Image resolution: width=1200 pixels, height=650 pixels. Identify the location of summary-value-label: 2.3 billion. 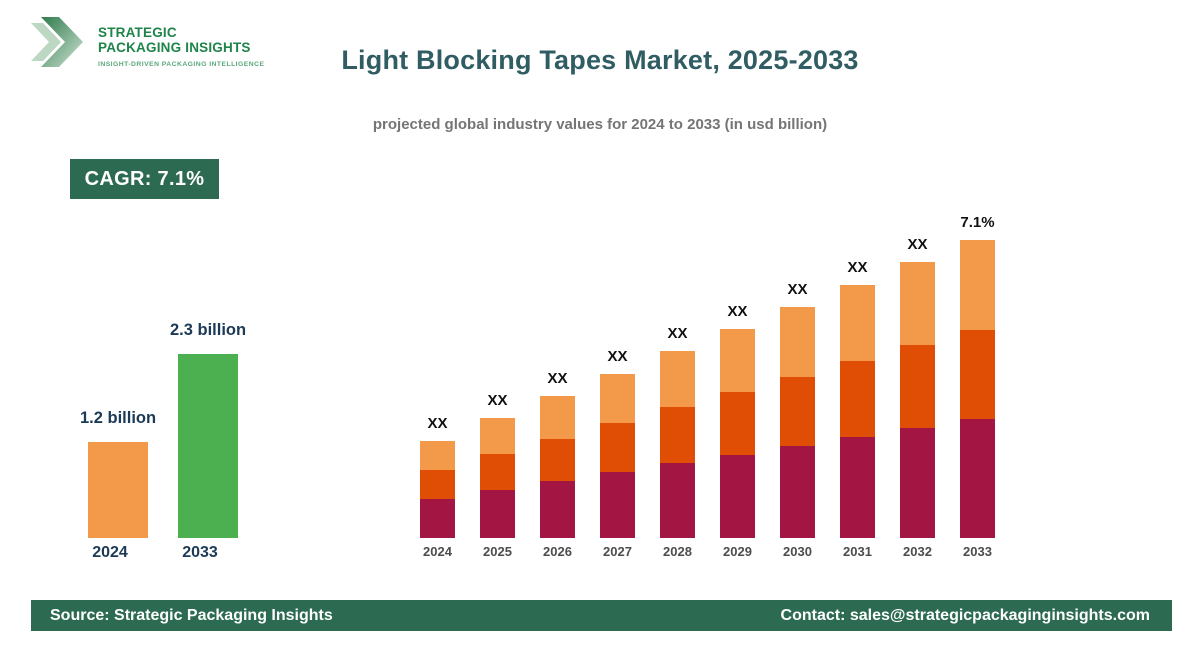
(208, 330).